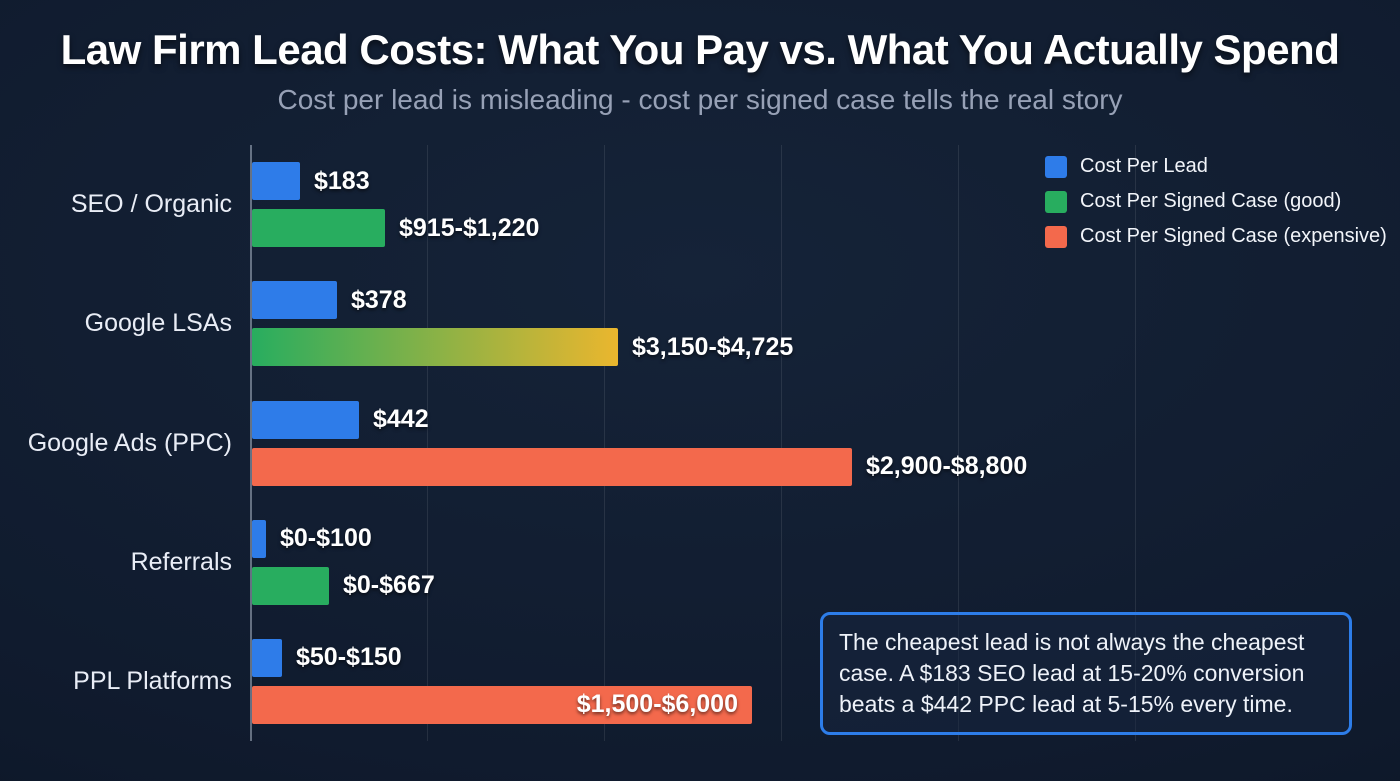 This screenshot has height=781, width=1400. What do you see at coordinates (469, 227) in the screenshot?
I see `bar-value-label: $915-$1,220` at bounding box center [469, 227].